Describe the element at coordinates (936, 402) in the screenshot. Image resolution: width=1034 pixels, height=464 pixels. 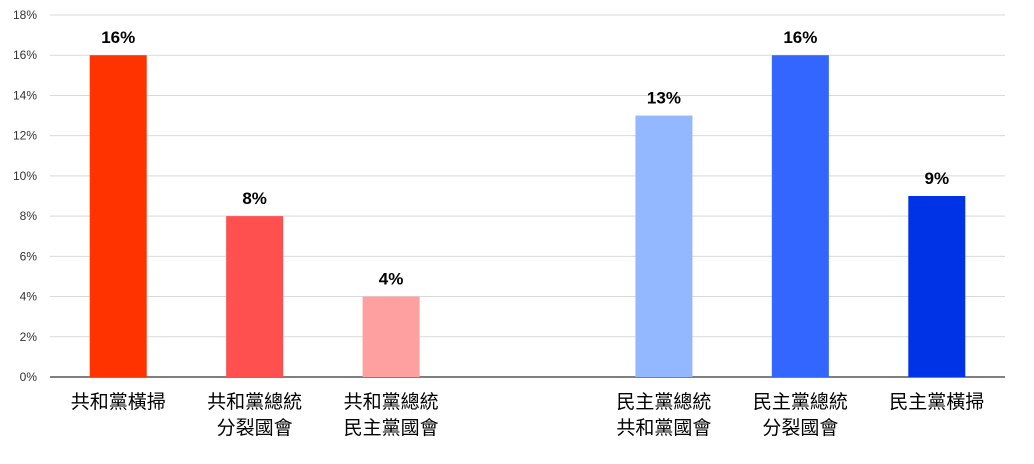
I see `category-label: 民主黨橫掃` at that location.